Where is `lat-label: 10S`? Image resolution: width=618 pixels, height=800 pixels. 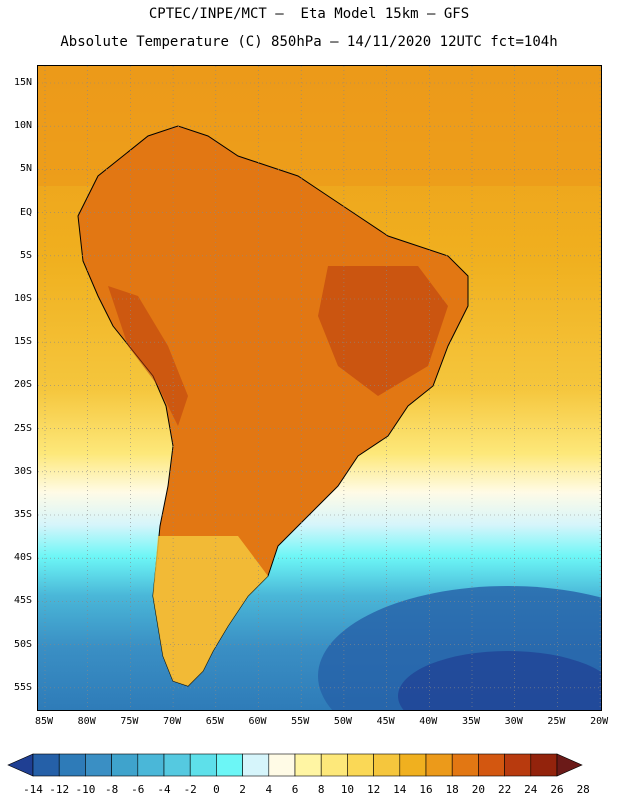 lat-label: 10S is located at coordinates (22, 298).